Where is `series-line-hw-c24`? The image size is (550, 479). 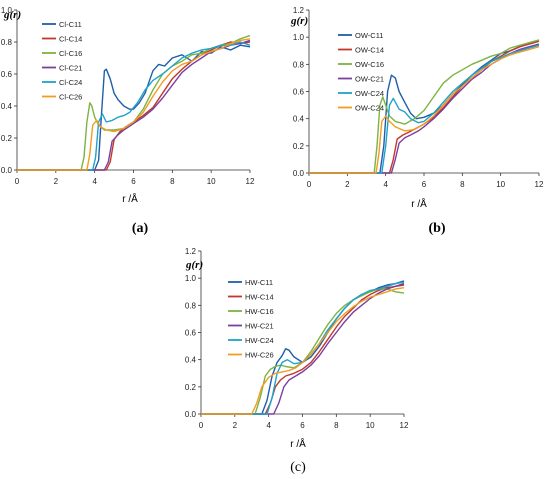 series-line-hw-c24 is located at coordinates (303, 348).